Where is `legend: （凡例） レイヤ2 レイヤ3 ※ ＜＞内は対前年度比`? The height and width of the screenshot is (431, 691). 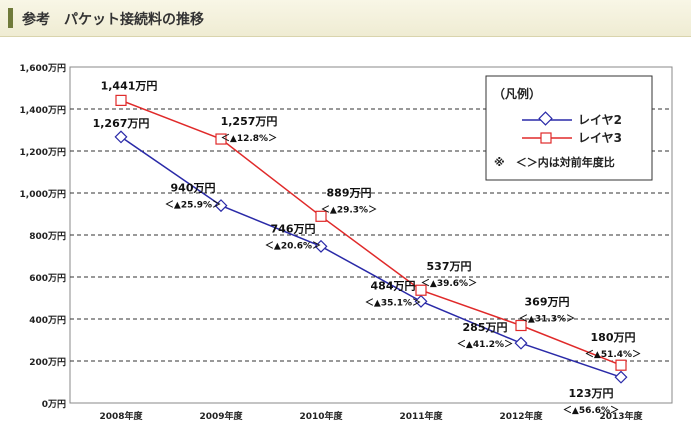 legend: （凡例） レイヤ2 レイヤ3 ※ ＜＞内は対前年度比 is located at coordinates (569, 128).